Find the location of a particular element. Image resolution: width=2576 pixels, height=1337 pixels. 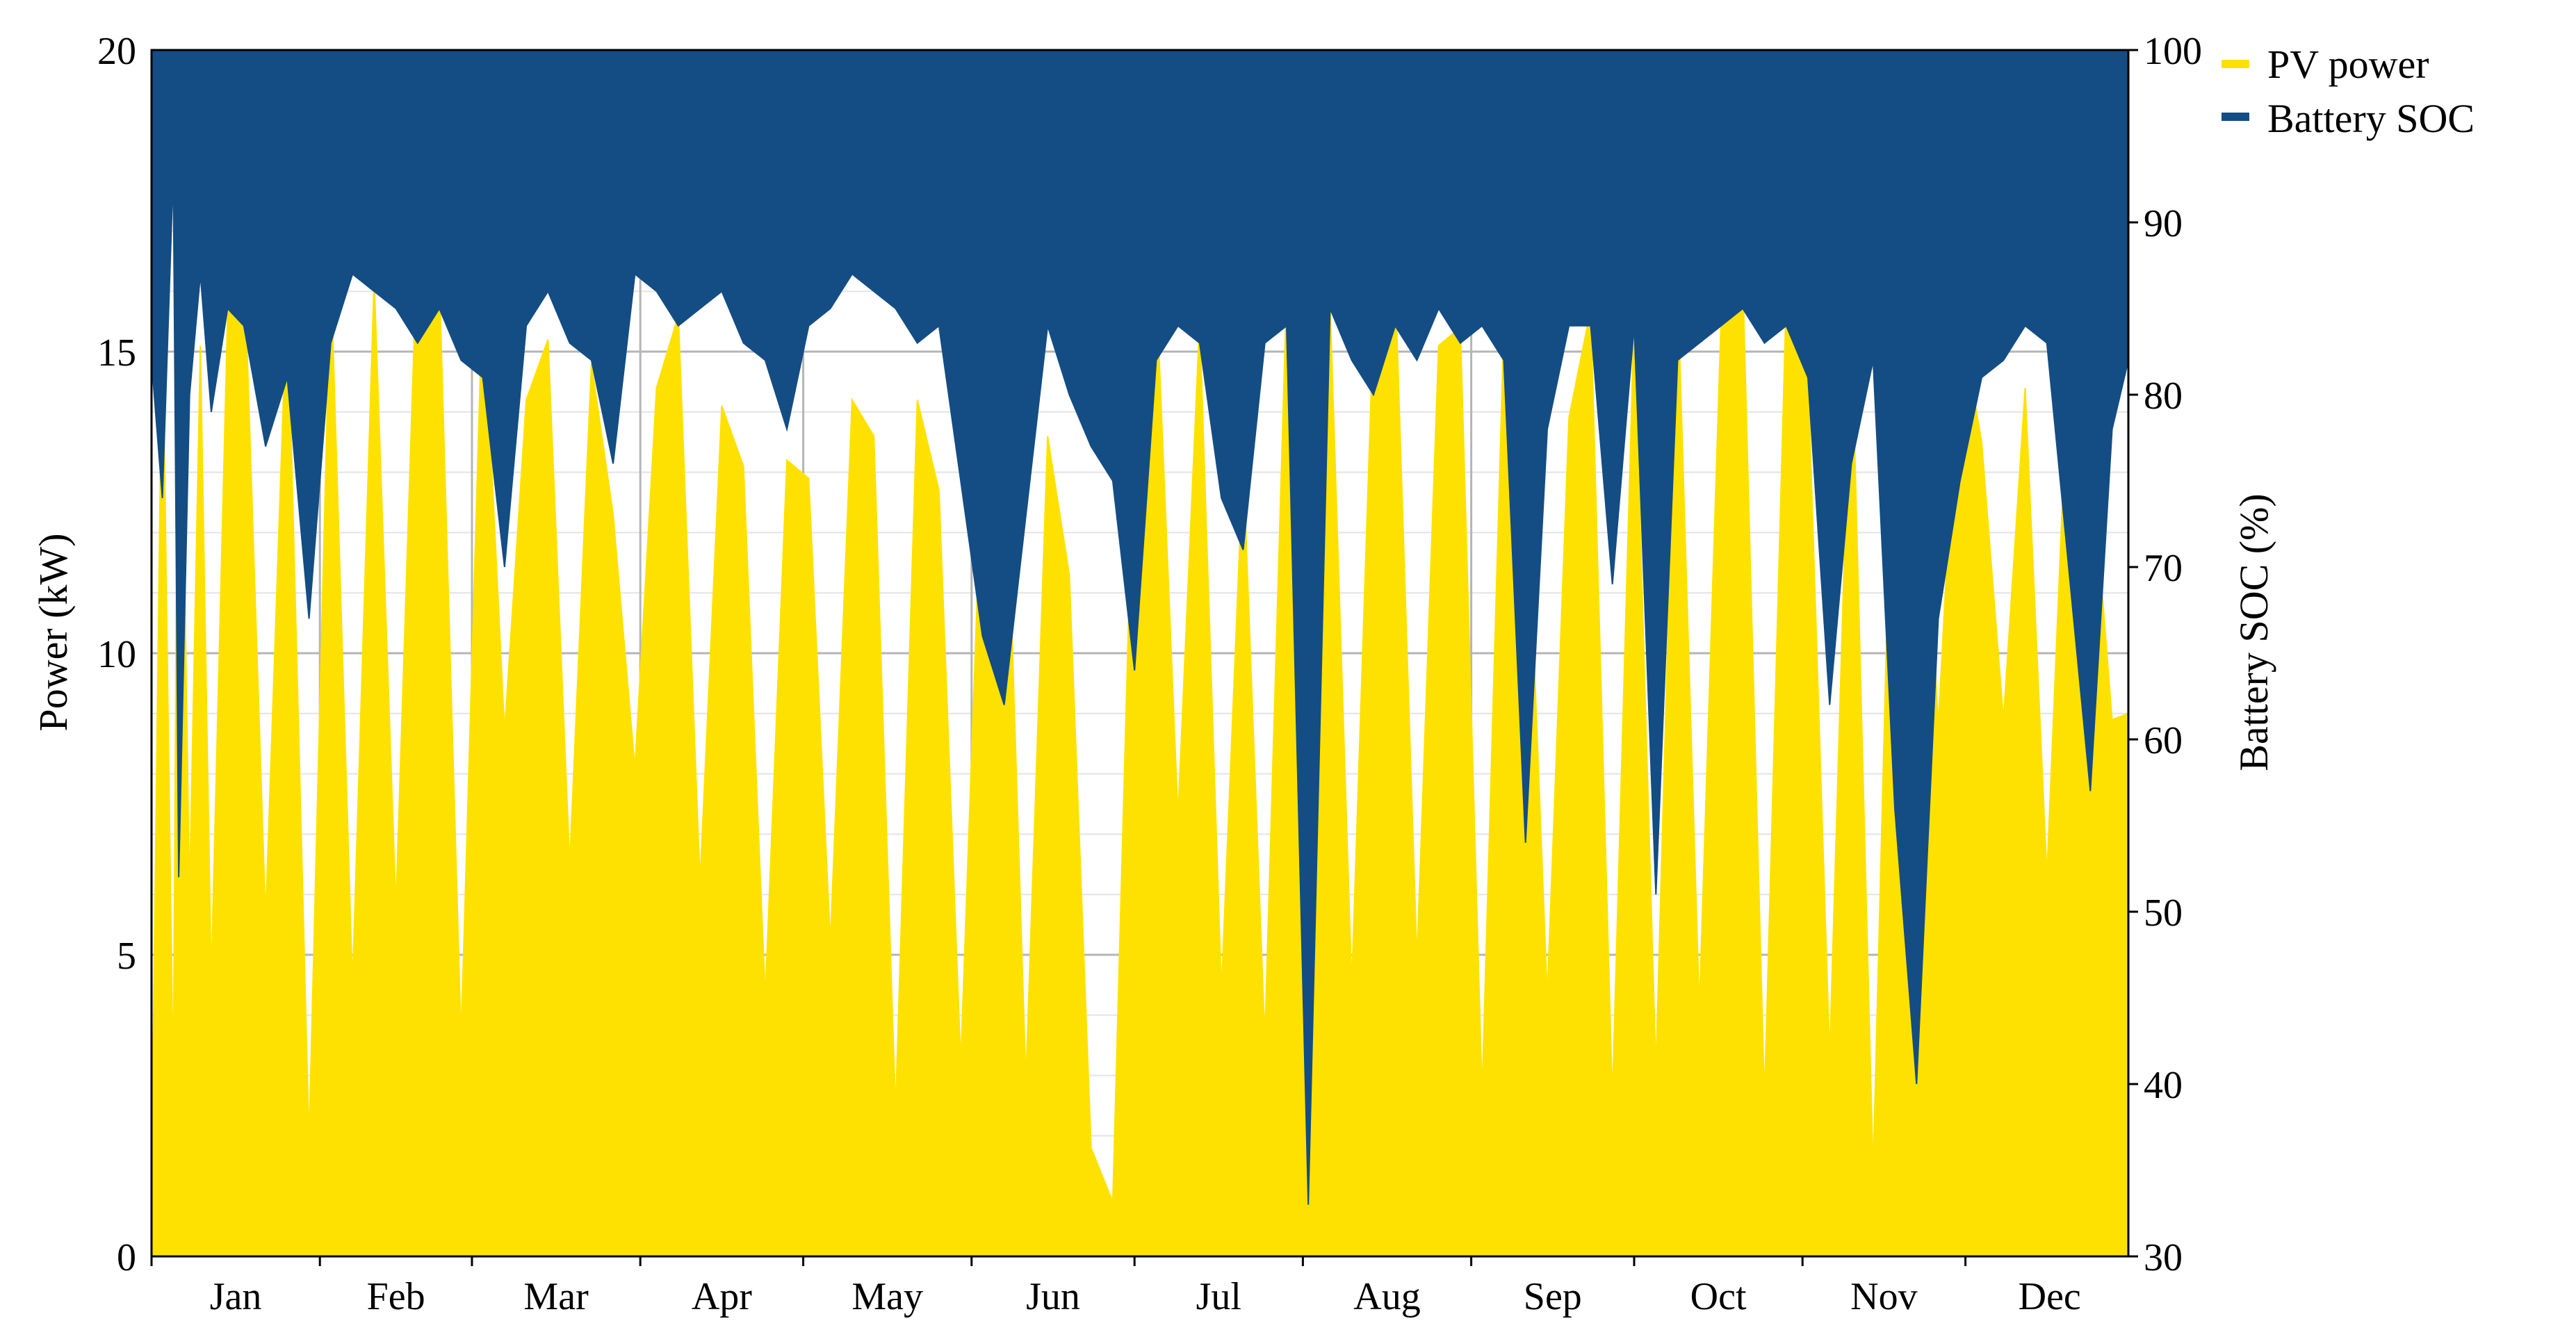

y2-tick-label: 60 is located at coordinates (2163, 740).